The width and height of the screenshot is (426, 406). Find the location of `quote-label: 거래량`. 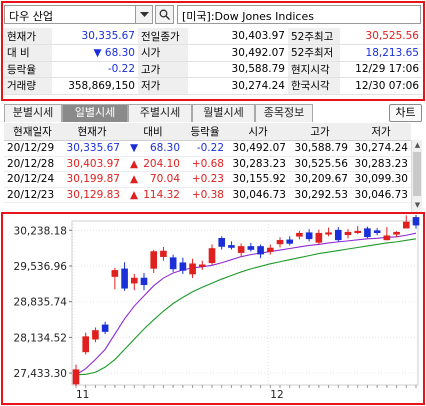

quote-label: 거래량 is located at coordinates (28, 86).